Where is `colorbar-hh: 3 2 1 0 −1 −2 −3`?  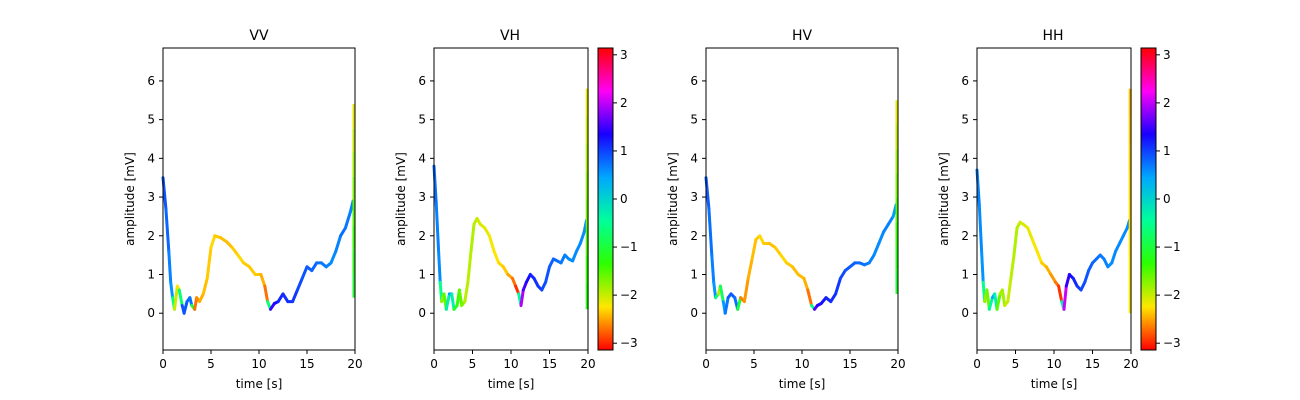
colorbar-hh: 3 2 1 0 −1 −2 −3 is located at coordinates (1160, 199).